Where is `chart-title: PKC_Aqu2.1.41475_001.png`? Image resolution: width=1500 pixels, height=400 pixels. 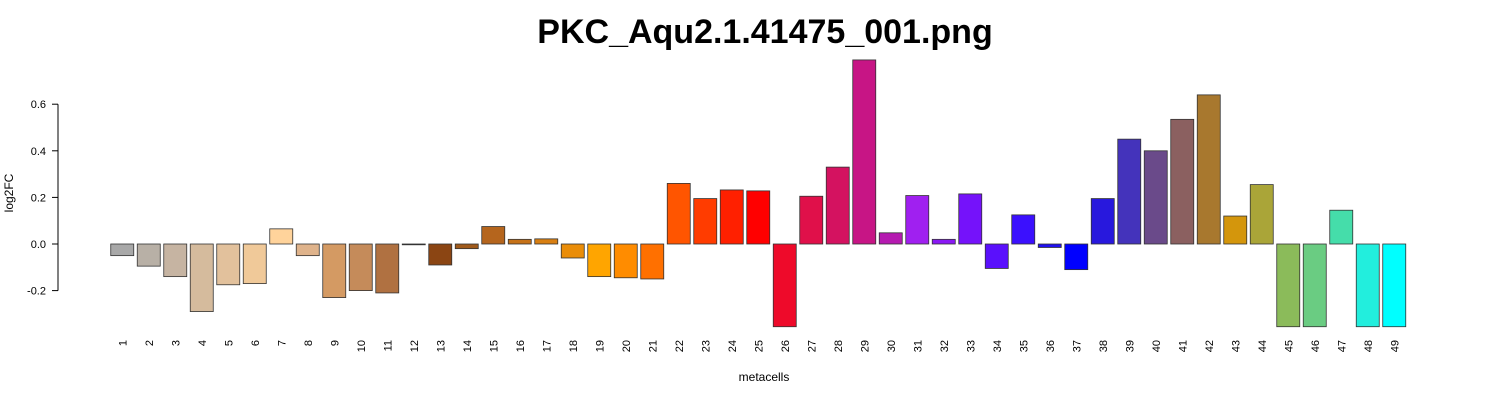 chart-title: PKC_Aqu2.1.41475_001.png is located at coordinates (764, 32).